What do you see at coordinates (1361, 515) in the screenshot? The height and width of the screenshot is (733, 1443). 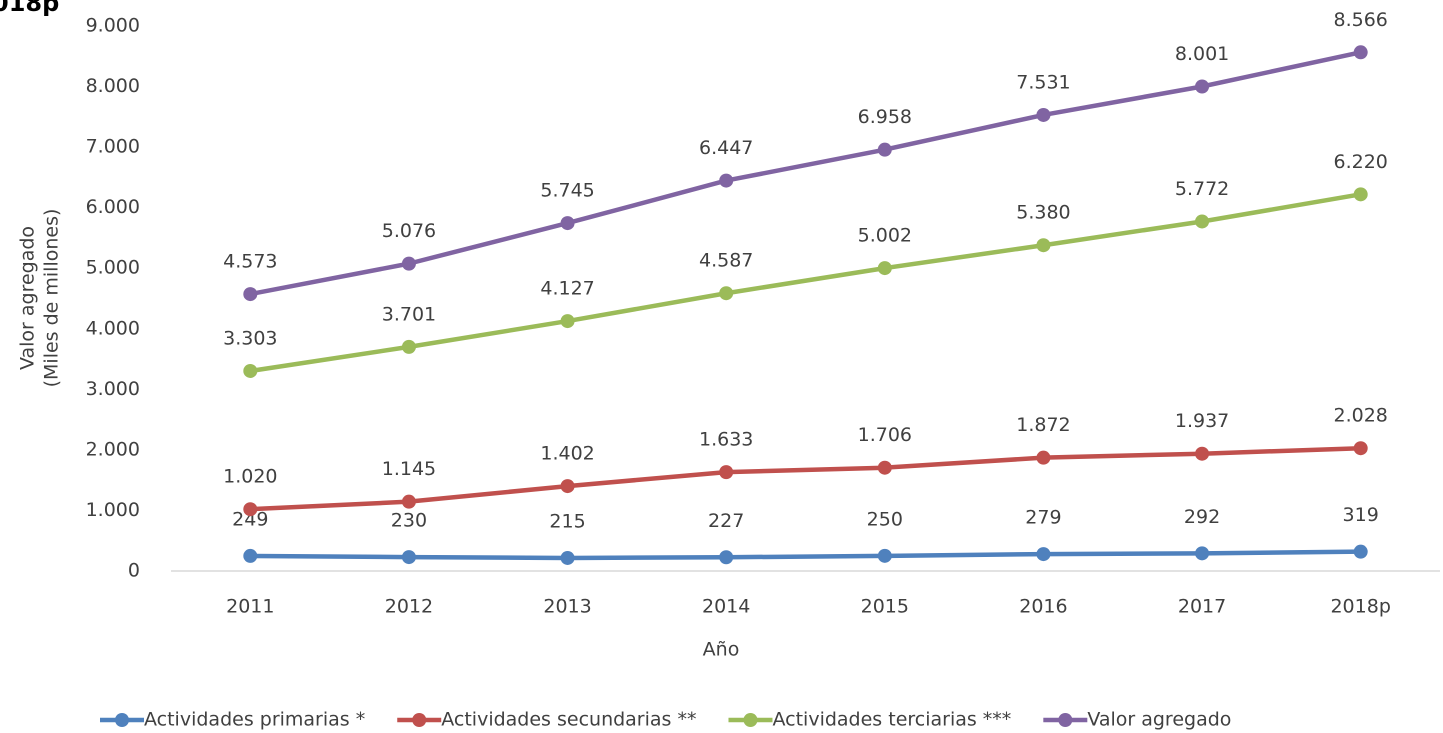 I see `data-label: 319` at bounding box center [1361, 515].